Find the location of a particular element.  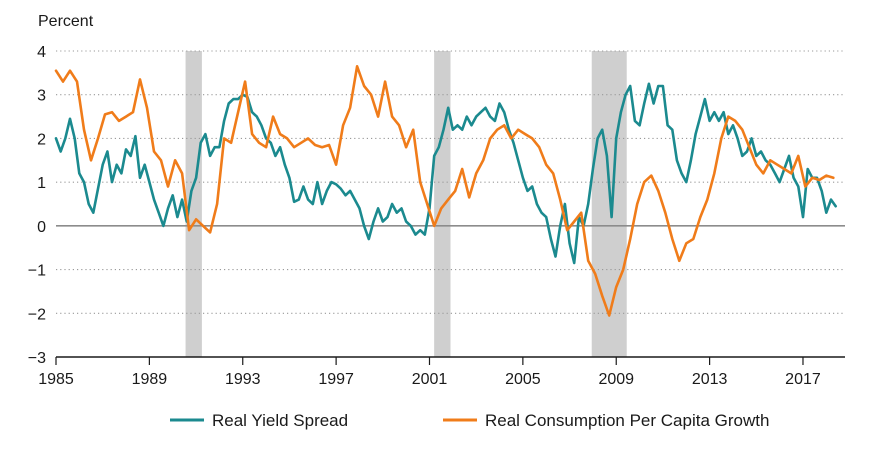

y-tick-label: −1 is located at coordinates (37, 271).